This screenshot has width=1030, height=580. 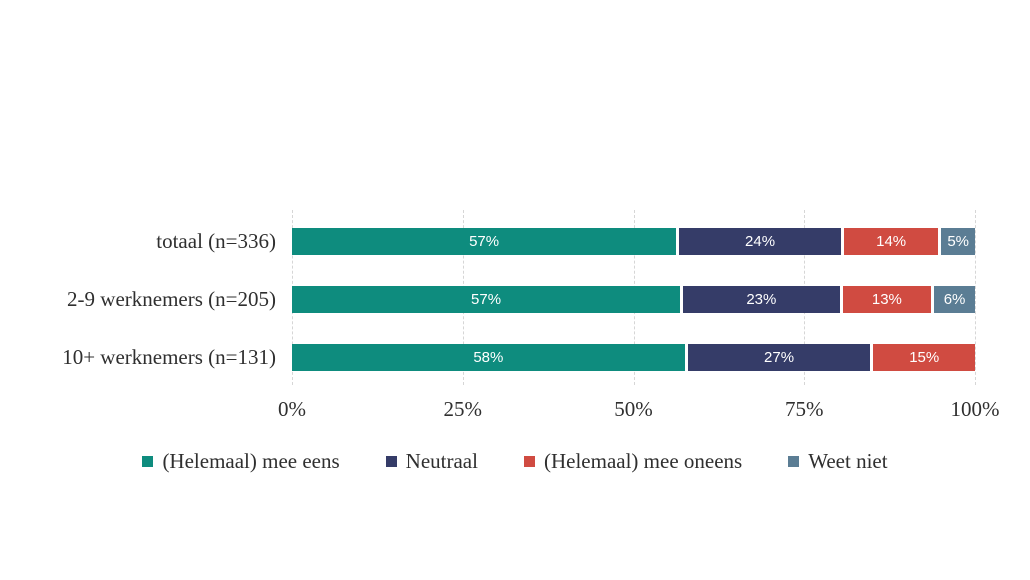 I want to click on segment-value-label: 13%, so click(x=886, y=299).